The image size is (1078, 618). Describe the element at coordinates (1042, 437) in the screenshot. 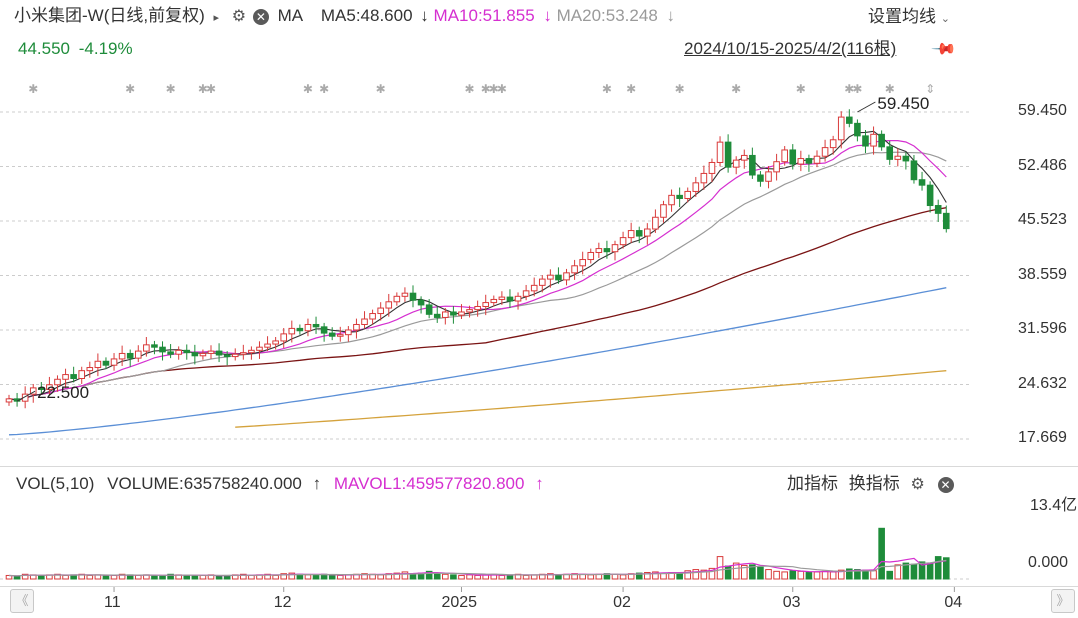

I see `price-tick-label: 17.669` at that location.